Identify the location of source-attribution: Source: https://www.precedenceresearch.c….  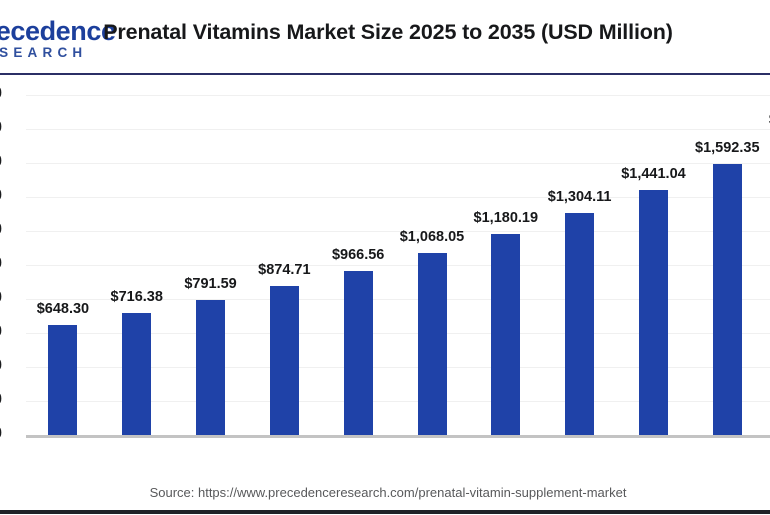
(388, 492).